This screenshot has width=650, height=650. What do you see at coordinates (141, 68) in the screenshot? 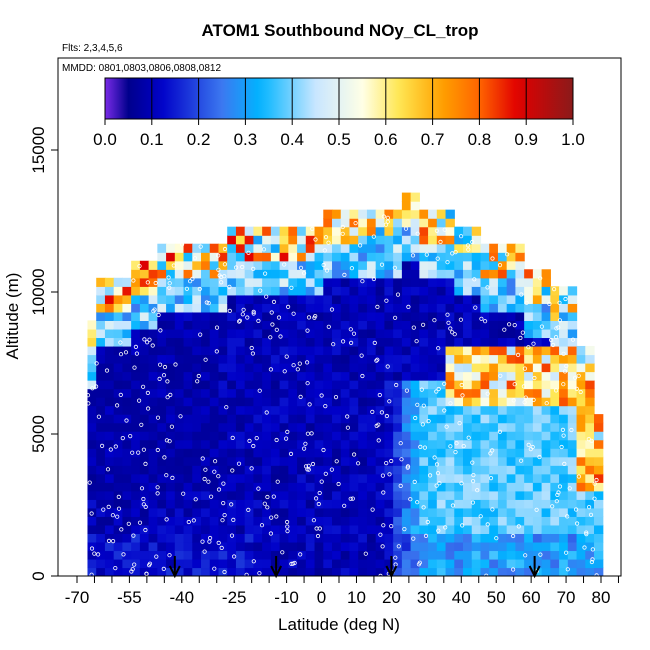
I see `dates-annotation: MMDD: 0801,0803,0806,0808,0812` at bounding box center [141, 68].